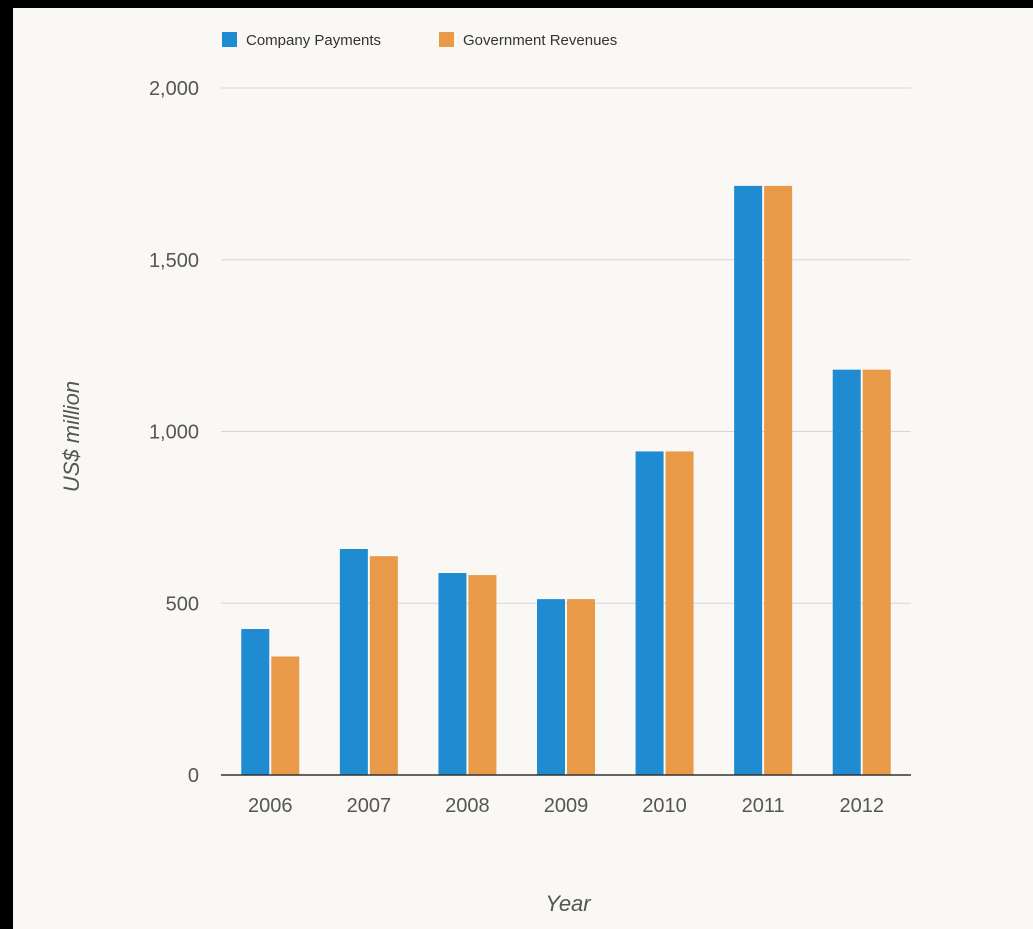  What do you see at coordinates (649, 613) in the screenshot?
I see `bar-company-payments-2010` at bounding box center [649, 613].